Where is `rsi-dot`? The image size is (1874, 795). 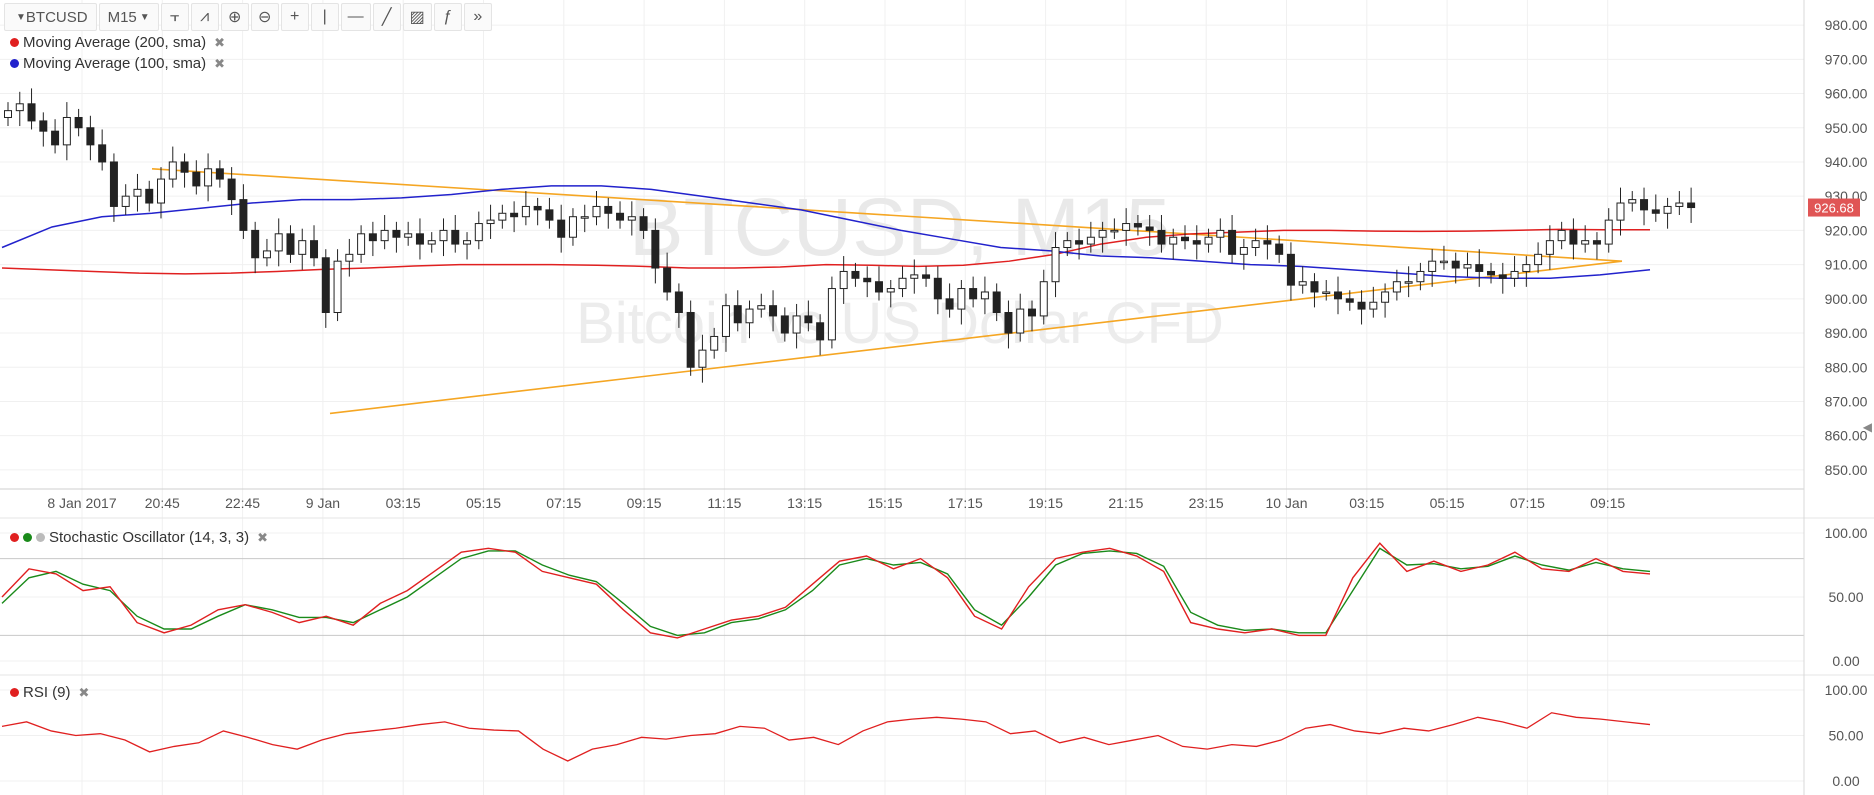 rsi-dot is located at coordinates (14, 692).